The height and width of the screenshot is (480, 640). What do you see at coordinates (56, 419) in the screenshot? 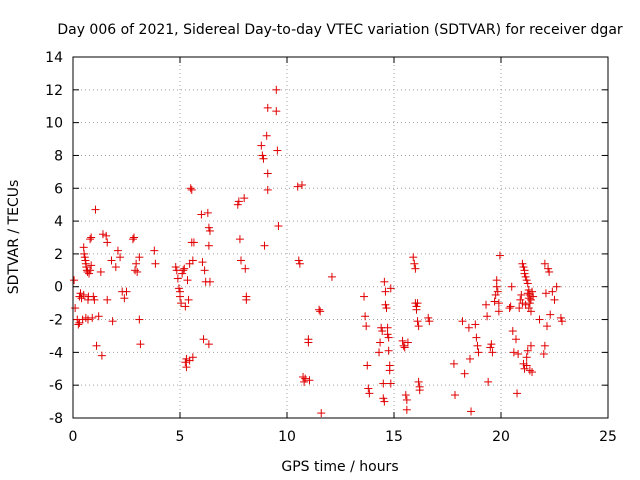
I see `y-tick-label: -8` at bounding box center [56, 419].